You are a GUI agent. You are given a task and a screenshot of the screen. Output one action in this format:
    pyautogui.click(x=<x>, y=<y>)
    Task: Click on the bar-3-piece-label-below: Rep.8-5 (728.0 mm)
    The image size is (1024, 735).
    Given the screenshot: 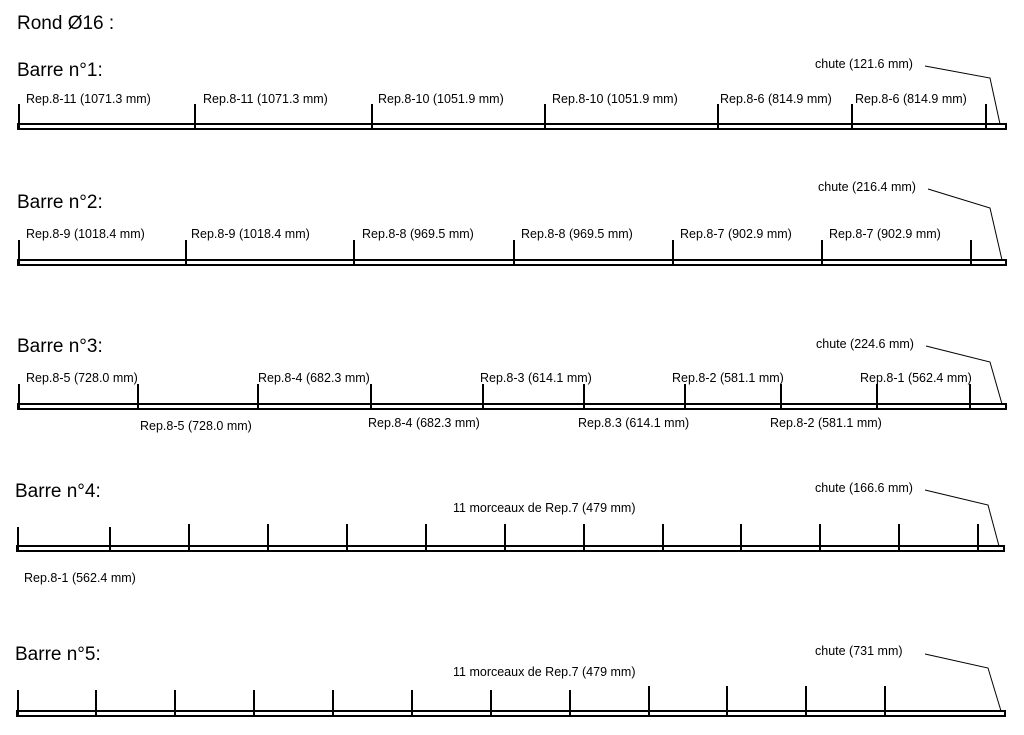 What is the action you would take?
    pyautogui.click(x=196, y=426)
    